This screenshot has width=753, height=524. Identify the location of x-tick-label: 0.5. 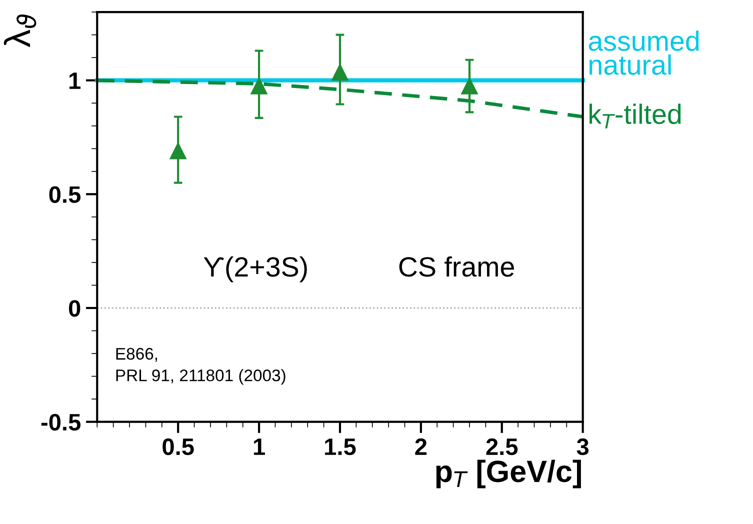
(178, 447).